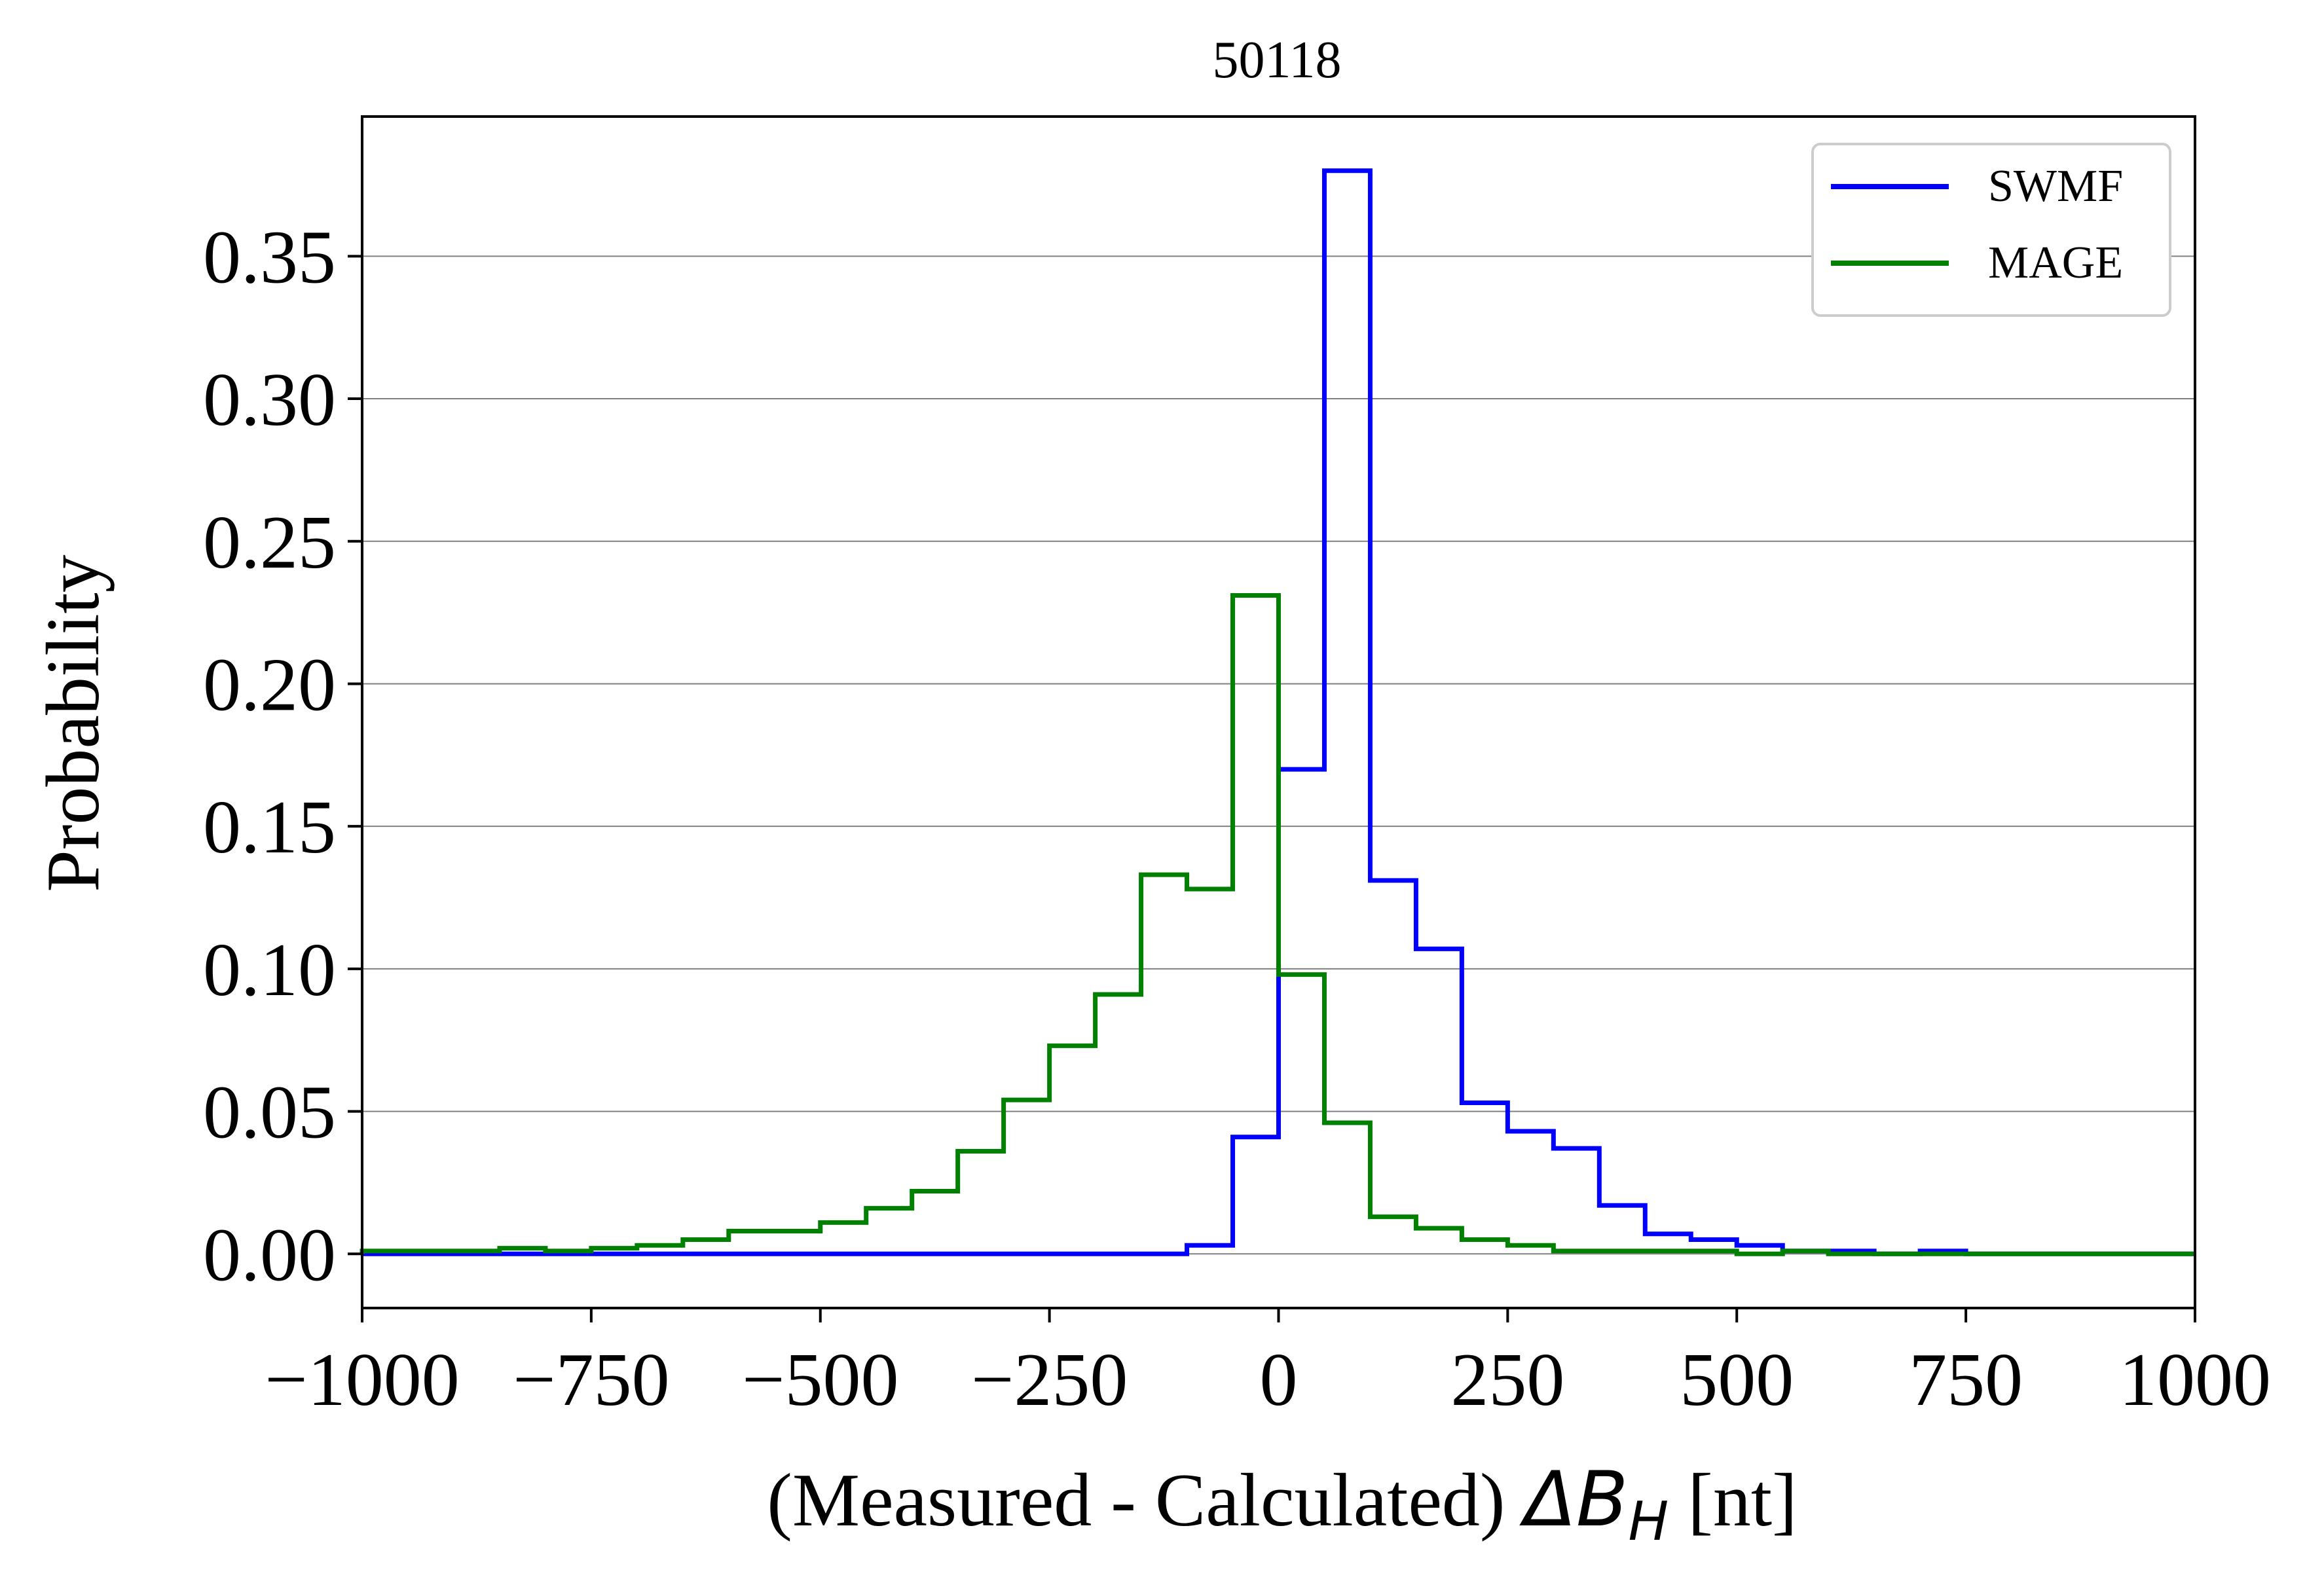 This screenshot has width=2324, height=1583. I want to click on x-tick-label: −500, so click(820, 1380).